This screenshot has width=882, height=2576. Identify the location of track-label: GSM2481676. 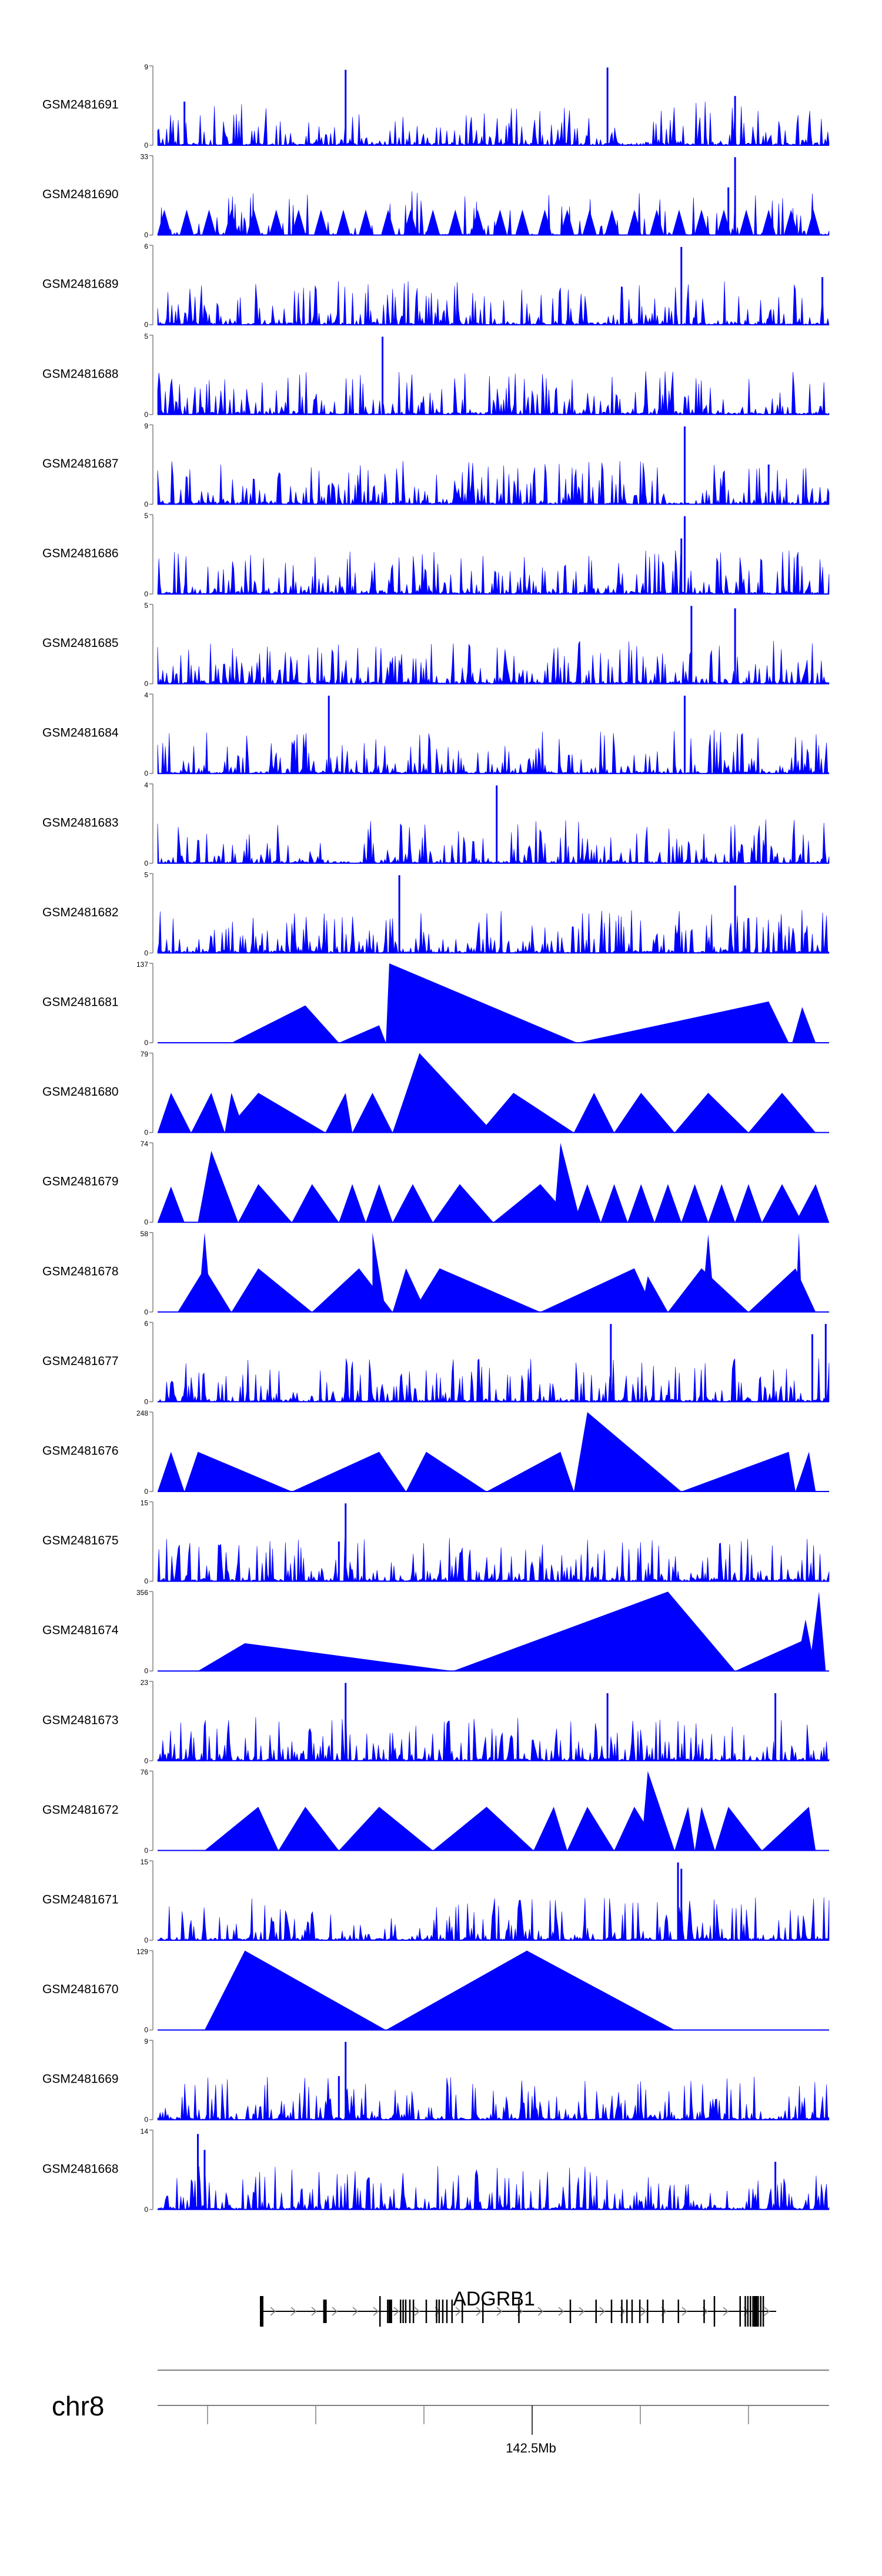
(80, 1451).